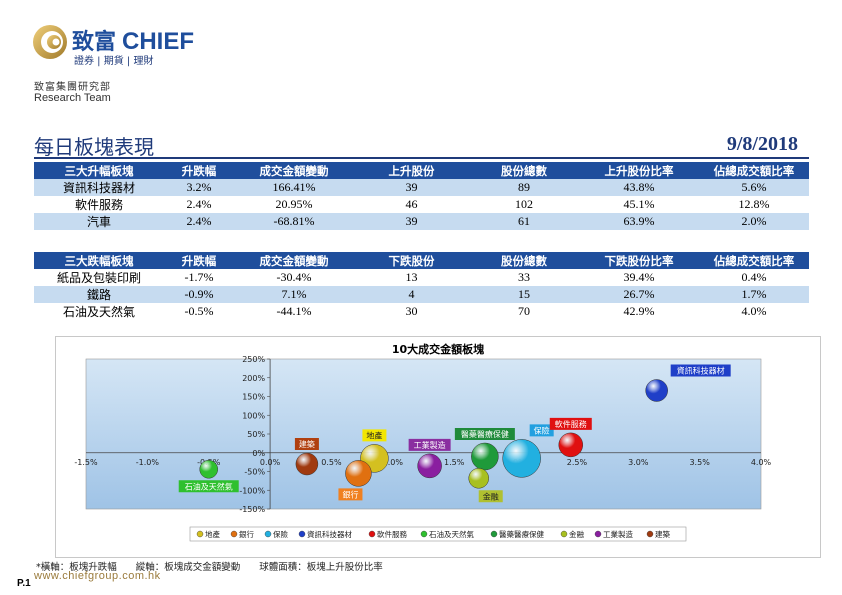  What do you see at coordinates (158, 41) in the screenshot?
I see `brand-name-en: CHIEF` at bounding box center [158, 41].